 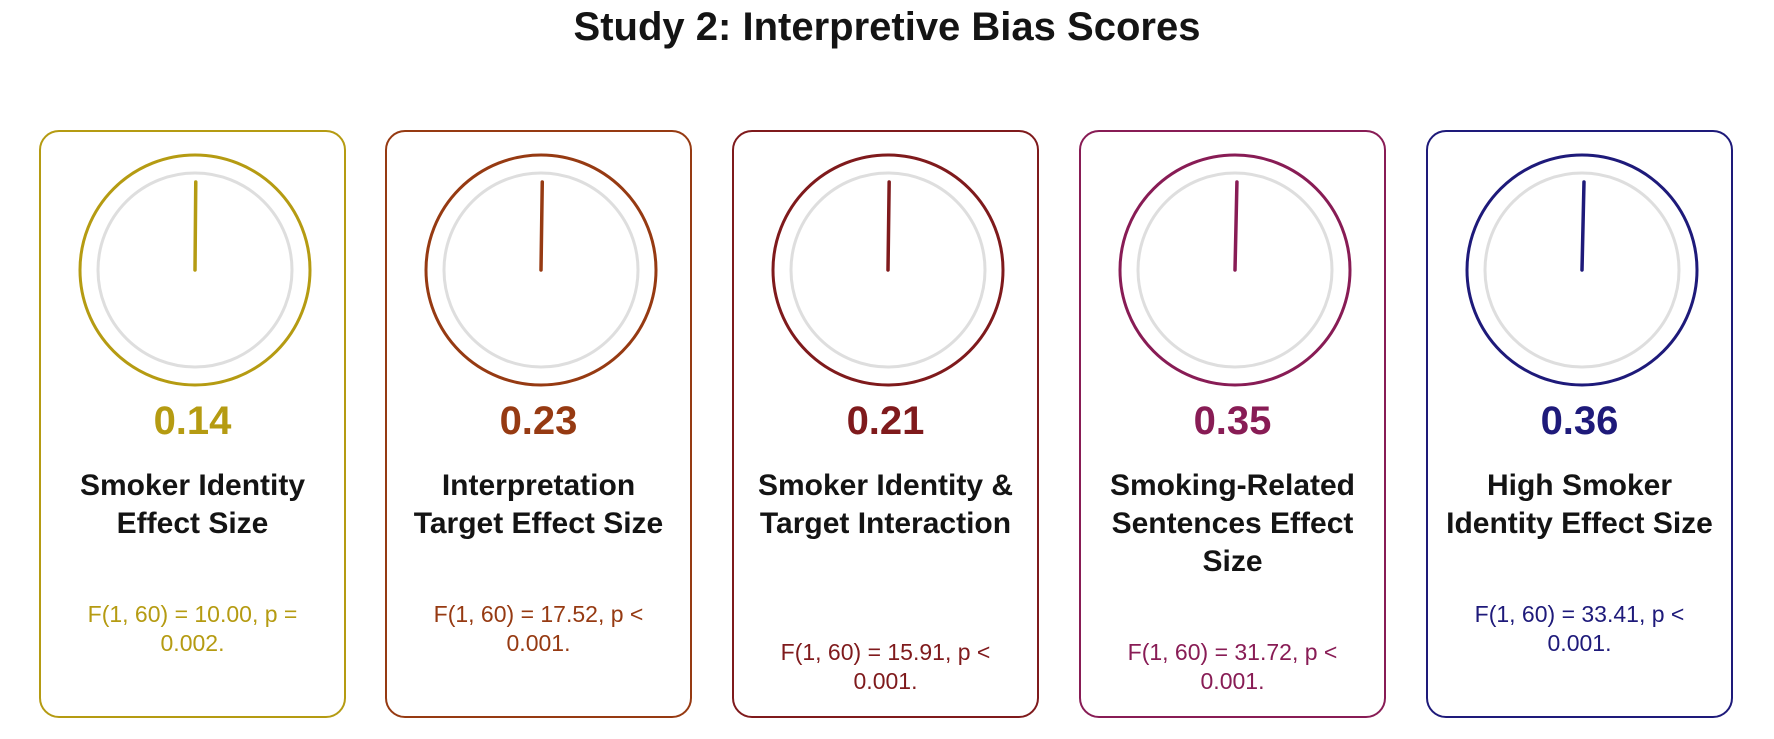 What do you see at coordinates (1232, 523) in the screenshot?
I see `effect-label: Smoking-Related Sentences Effect Size` at bounding box center [1232, 523].